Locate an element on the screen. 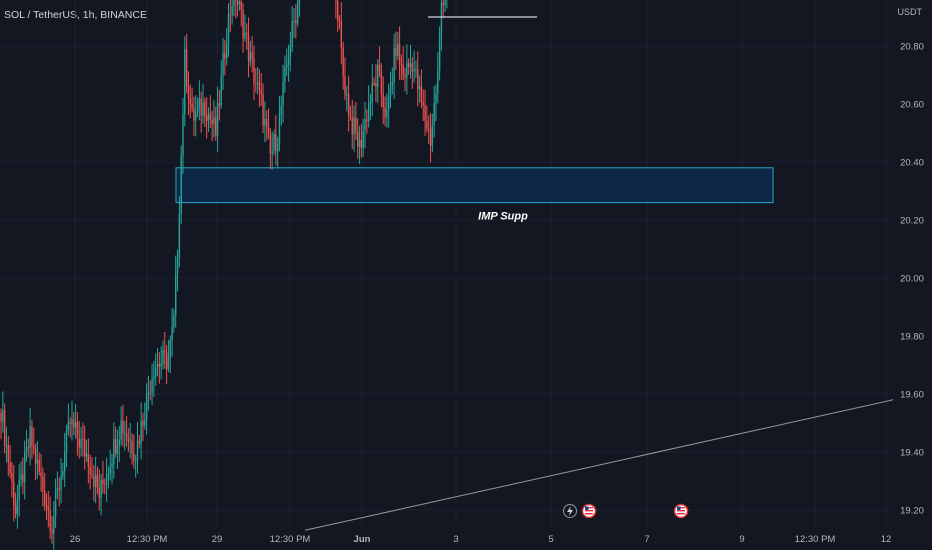 This screenshot has height=550, width=932. time-tick-label: 3 is located at coordinates (455, 539).